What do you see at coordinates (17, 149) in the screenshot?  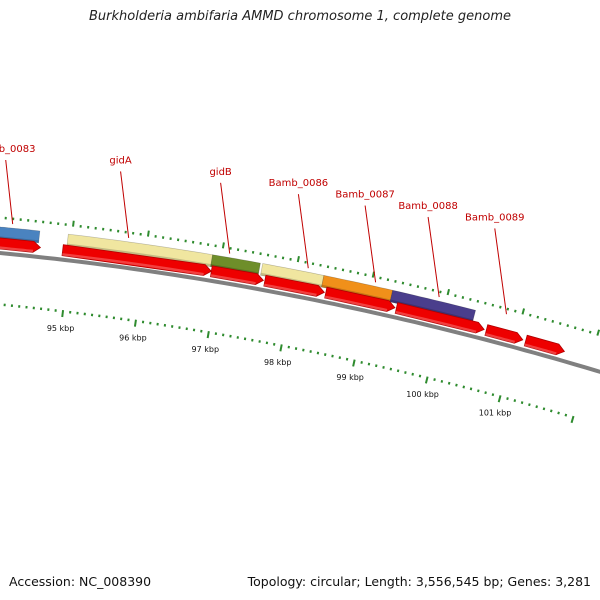 I see `gene-label: Bamb_0083` at bounding box center [17, 149].